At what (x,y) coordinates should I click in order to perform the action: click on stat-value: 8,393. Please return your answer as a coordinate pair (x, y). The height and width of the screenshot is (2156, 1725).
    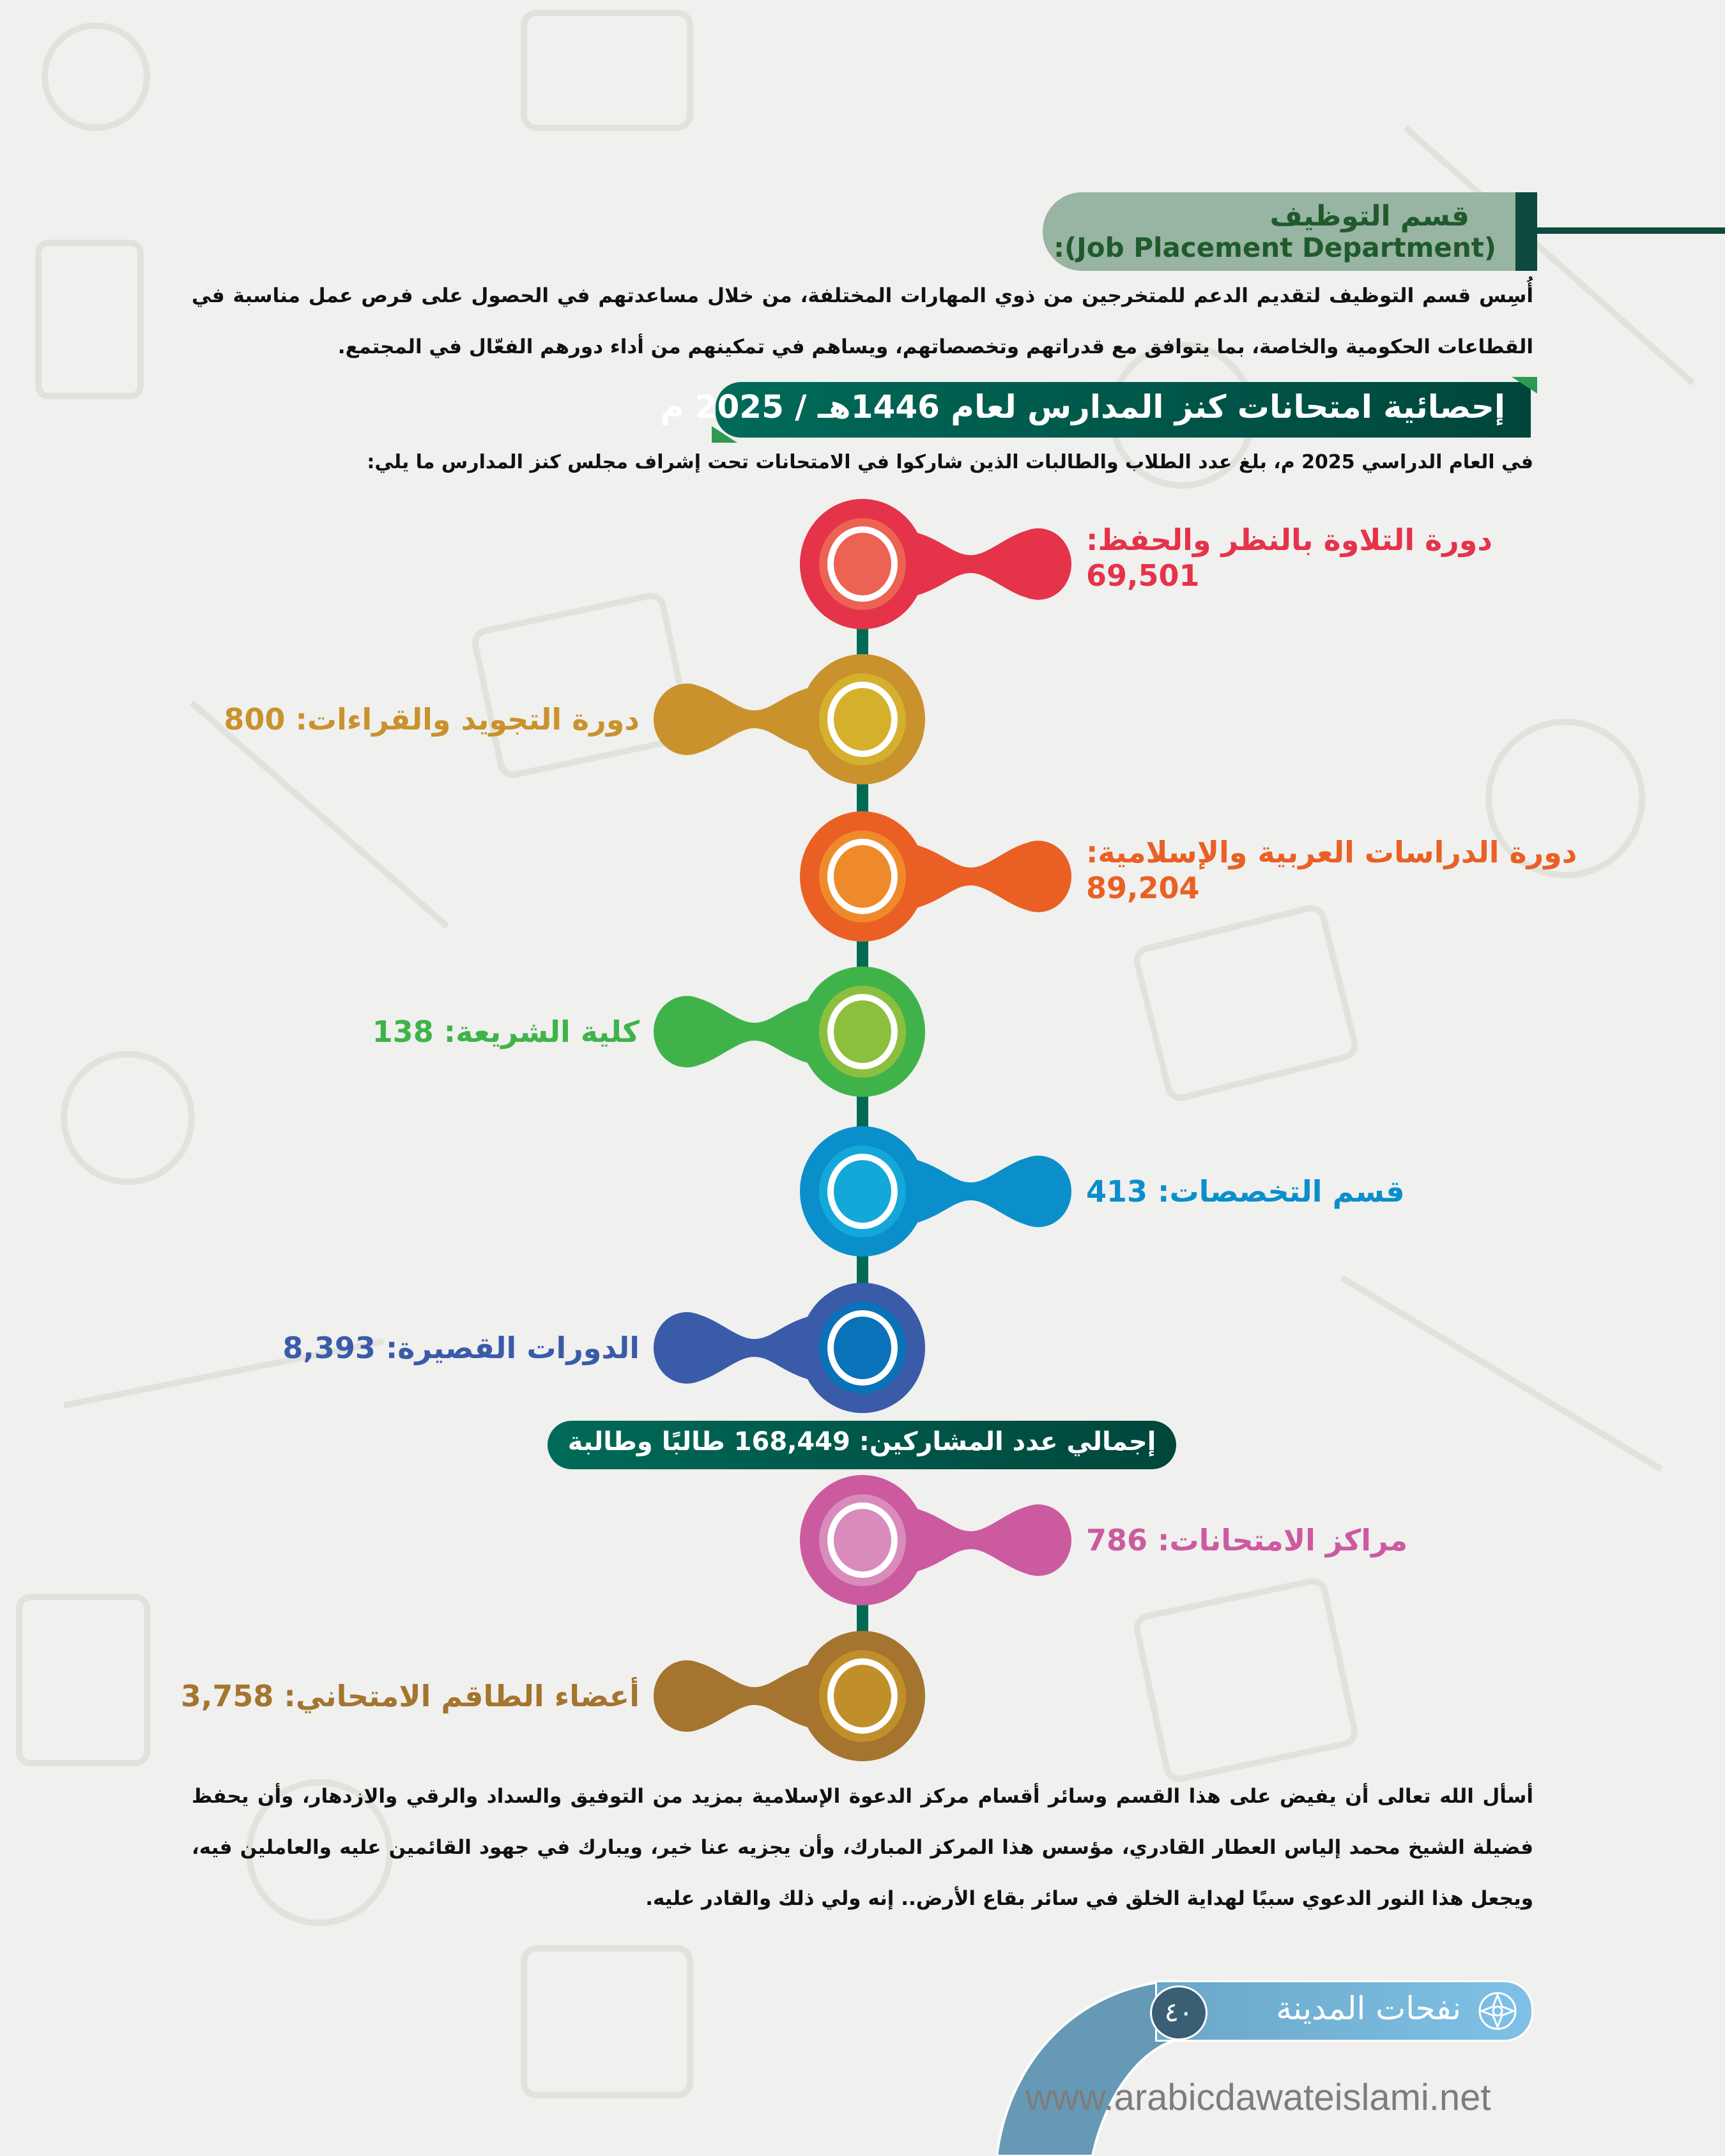
    Looking at the image, I should click on (329, 1348).